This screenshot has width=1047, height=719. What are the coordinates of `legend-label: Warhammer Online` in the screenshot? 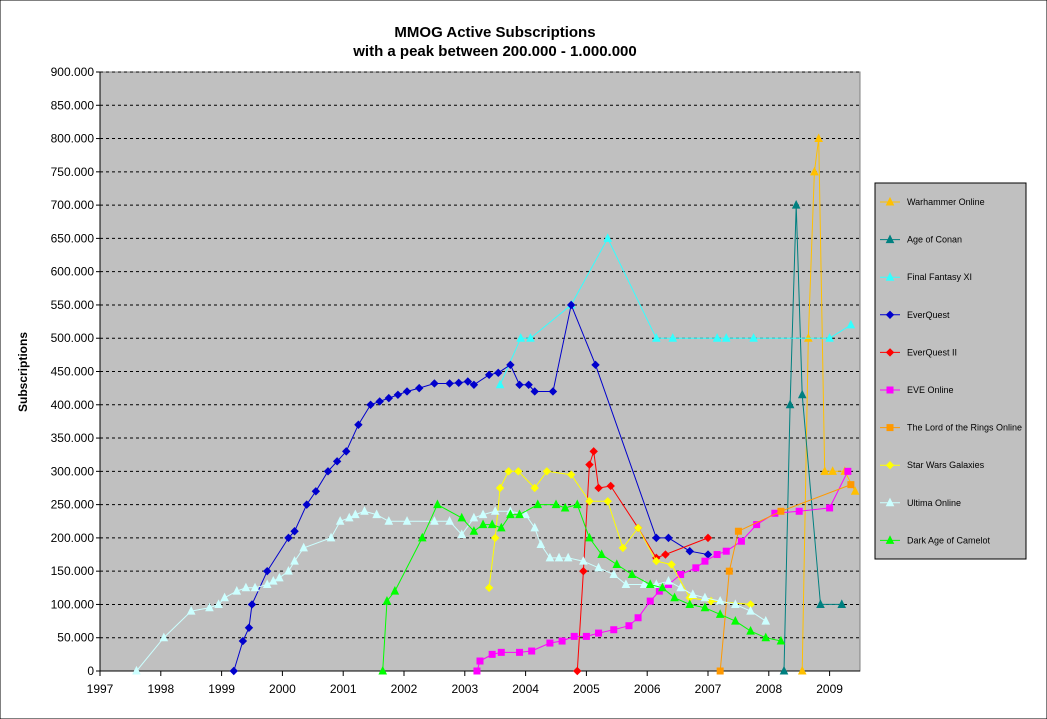 It's located at (946, 202).